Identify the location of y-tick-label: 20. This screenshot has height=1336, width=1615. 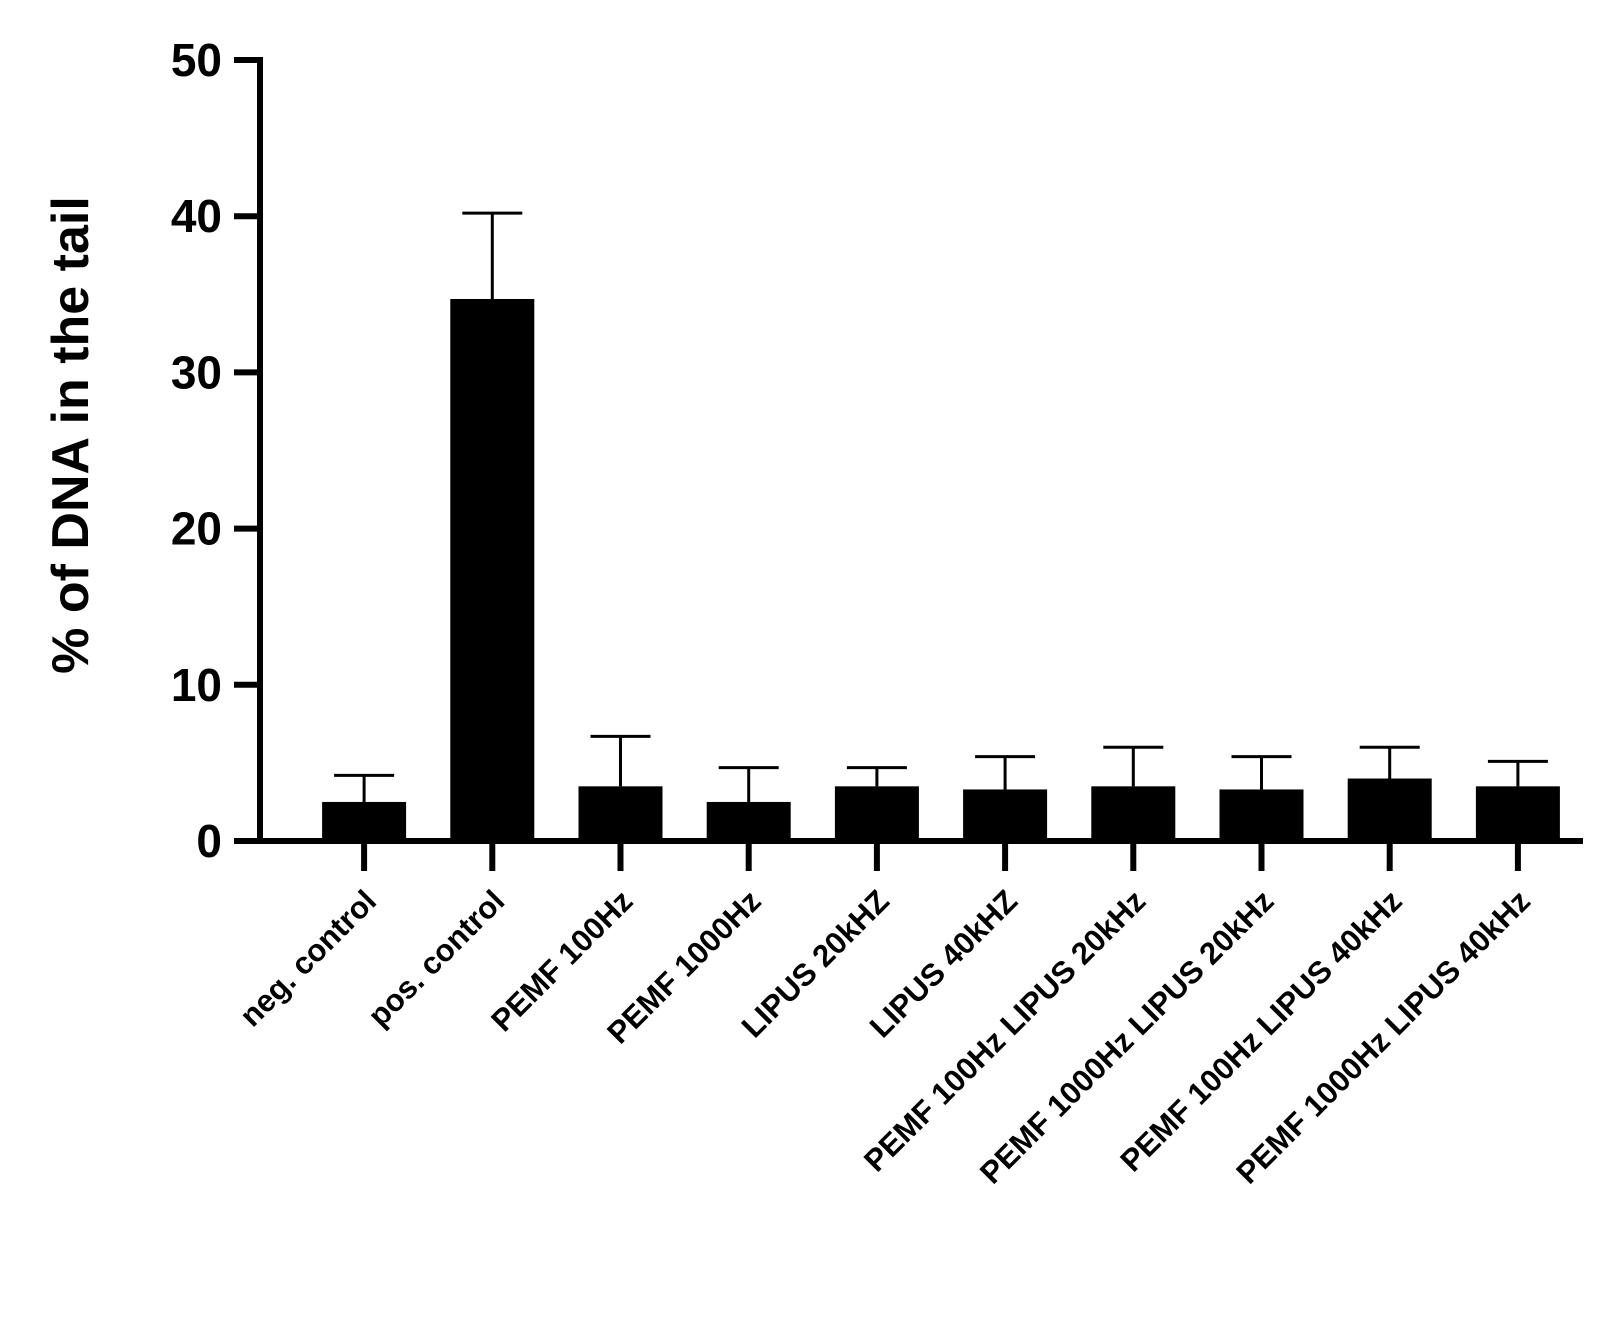
(196, 529).